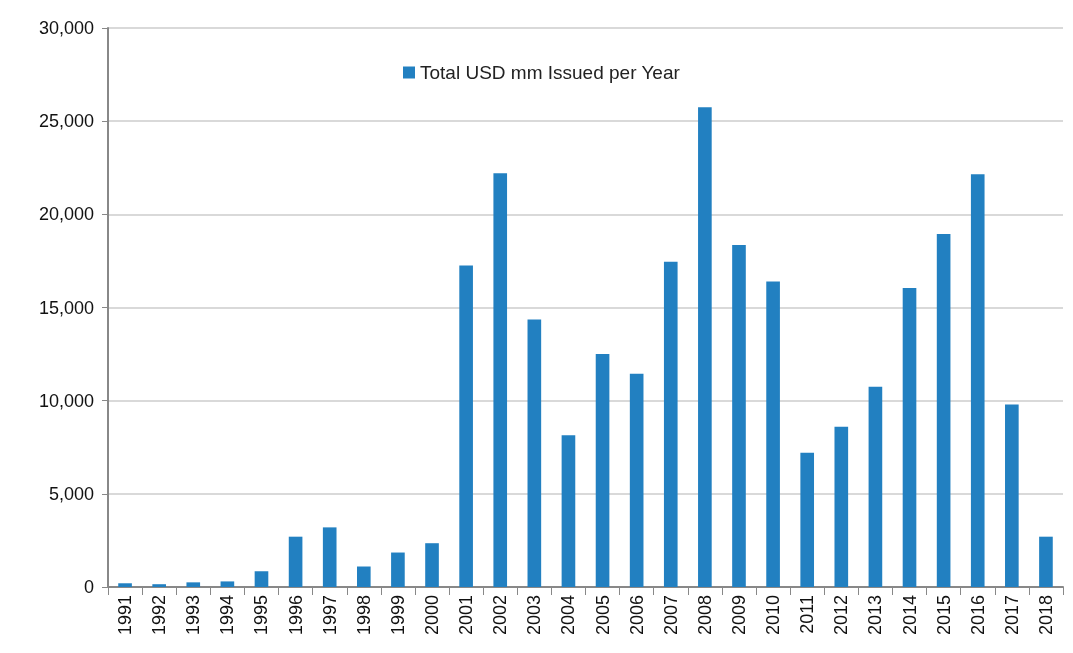 The width and height of the screenshot is (1073, 653). Describe the element at coordinates (909, 615) in the screenshot. I see `x-tick-label: 2014` at that location.